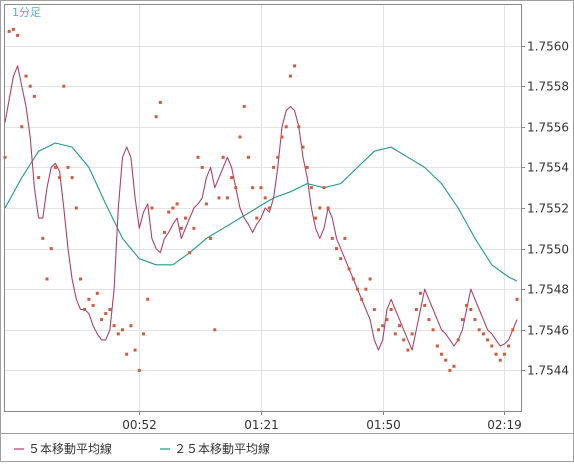  I want to click on y-tick-label: 1.7552, so click(548, 209).